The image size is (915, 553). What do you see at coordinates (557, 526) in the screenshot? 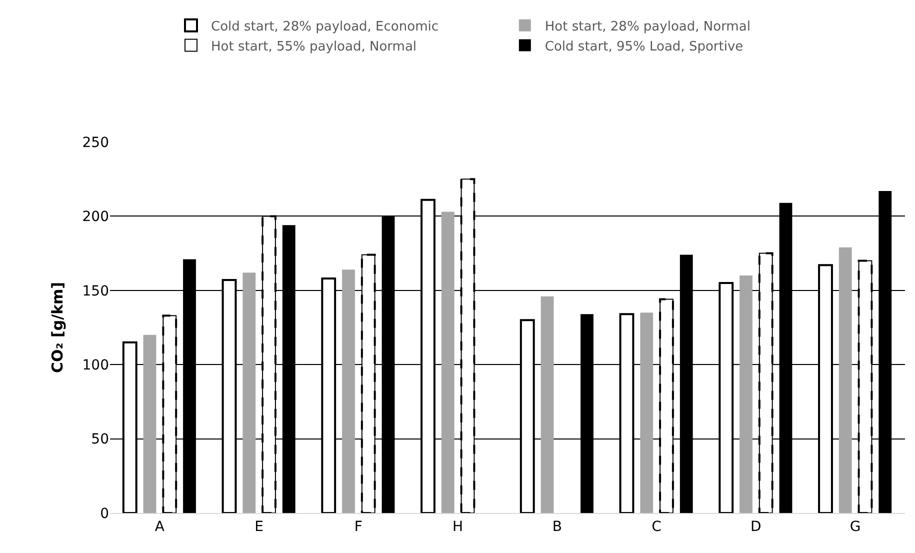
I see `x-tick-label: B` at bounding box center [557, 526].